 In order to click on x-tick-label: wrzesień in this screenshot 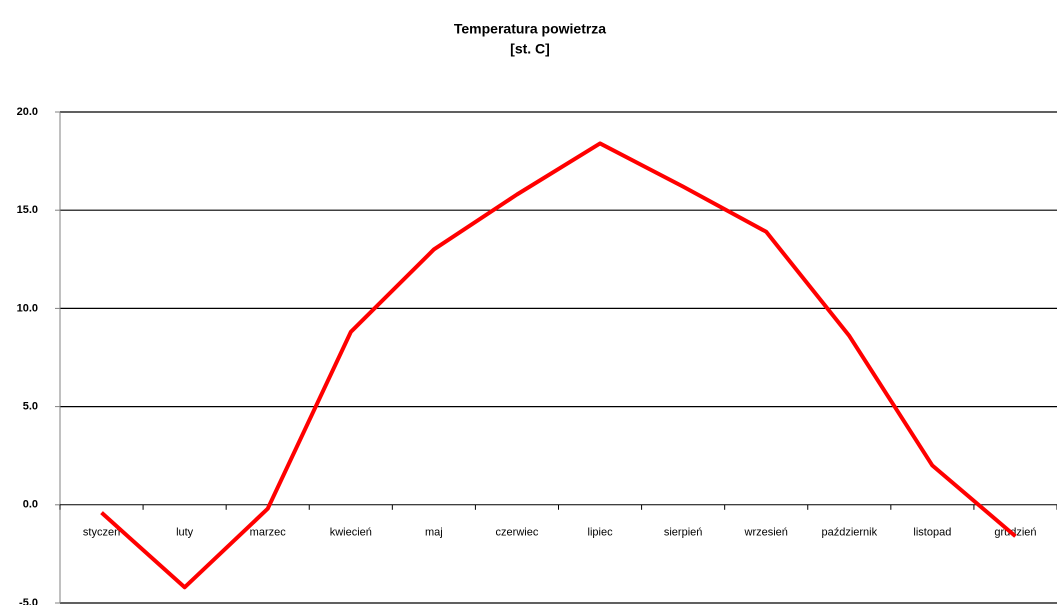, I will do `click(766, 533)`.